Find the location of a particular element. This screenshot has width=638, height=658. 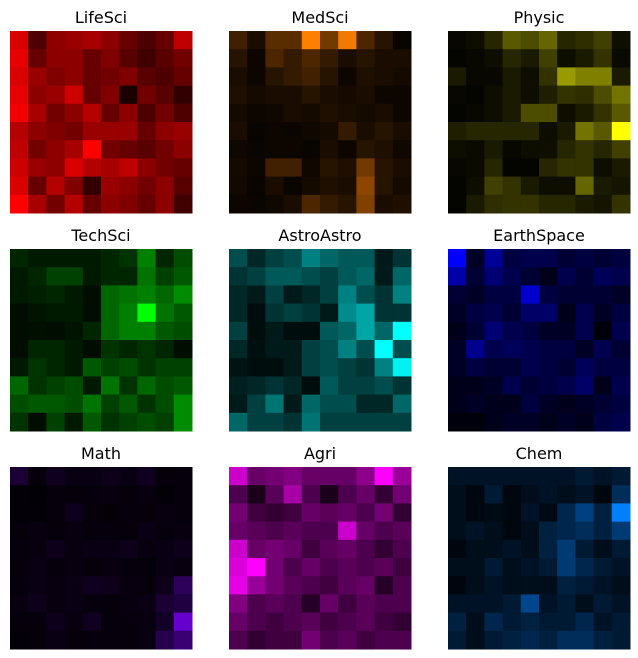

panel-title: LifeSci is located at coordinates (101, 17).